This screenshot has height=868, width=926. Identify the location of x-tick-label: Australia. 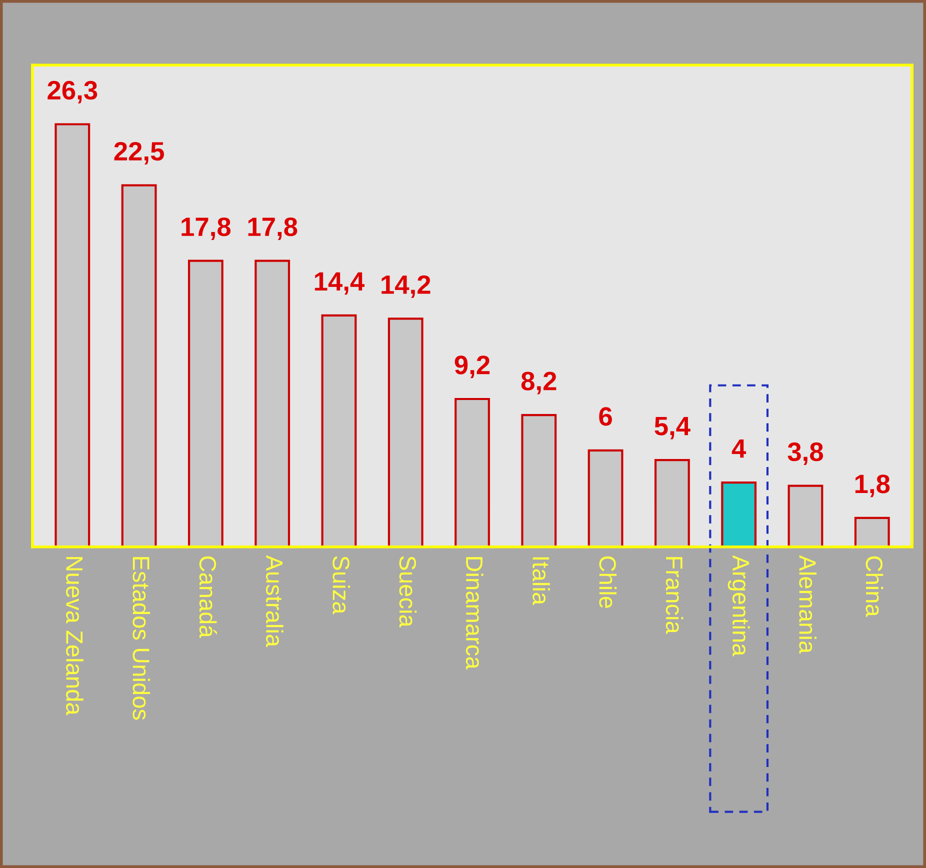
(275, 601).